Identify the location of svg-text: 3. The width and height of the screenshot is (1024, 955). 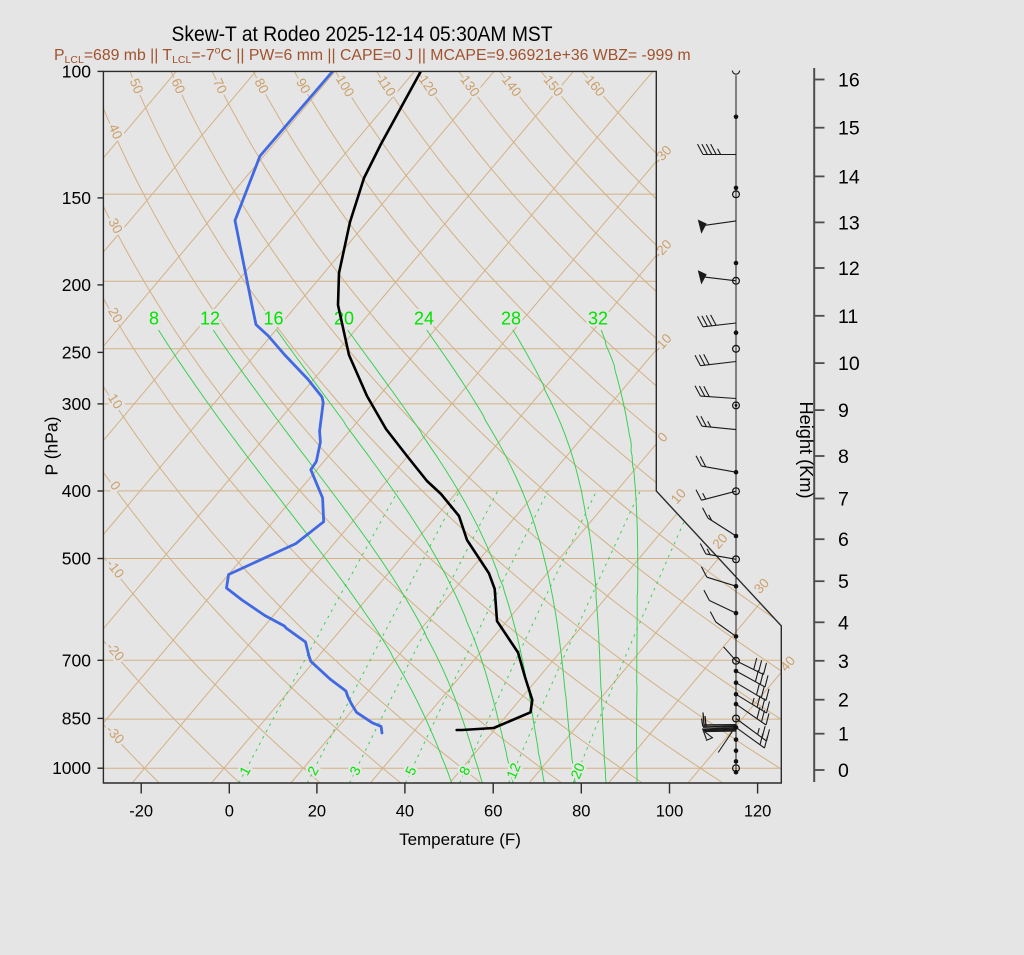
(843, 662).